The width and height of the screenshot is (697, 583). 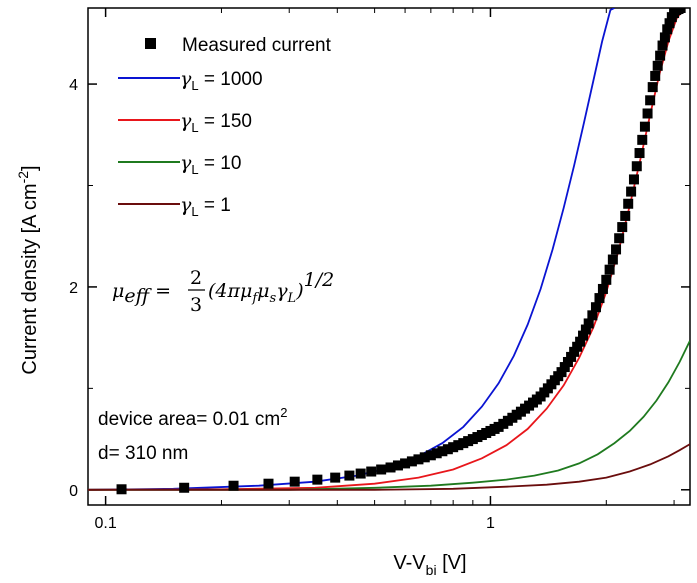 What do you see at coordinates (271, 287) in the screenshot?
I see `formula-body: (4πμfμsγL)1/2` at bounding box center [271, 287].